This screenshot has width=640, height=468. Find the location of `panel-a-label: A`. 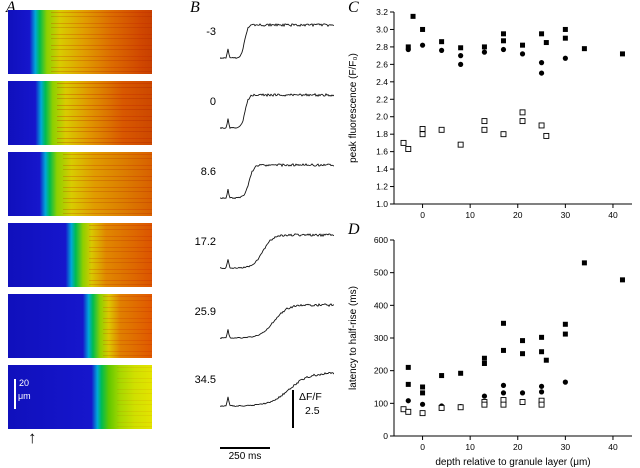

panel-a-label: A is located at coordinates (11, 8).